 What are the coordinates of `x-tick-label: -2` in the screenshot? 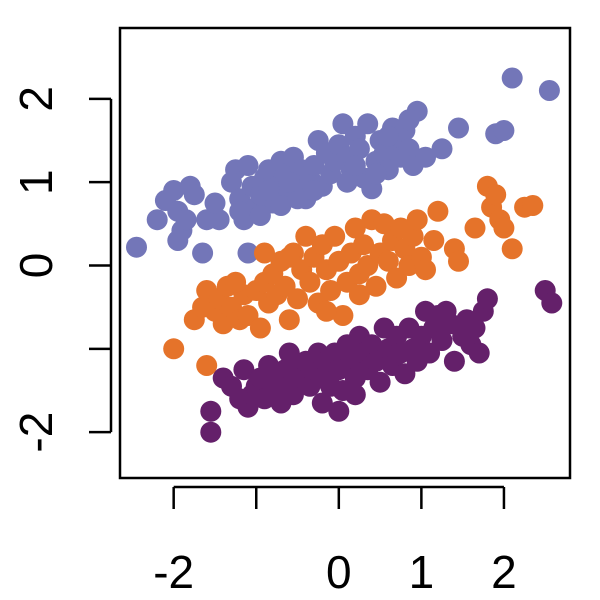 It's located at (173, 572).